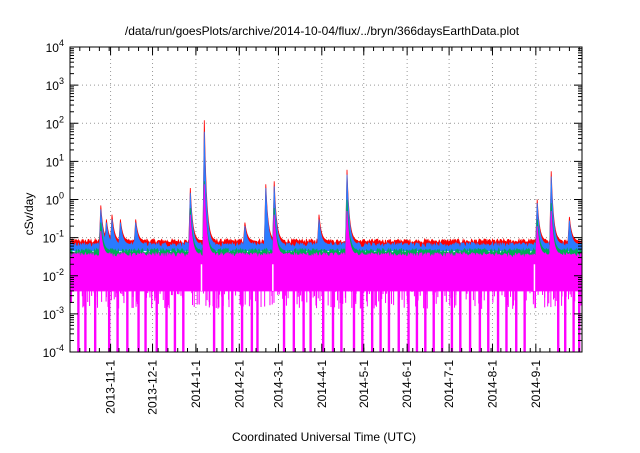 This screenshot has width=640, height=453. Describe the element at coordinates (324, 437) in the screenshot. I see `x-axis-label: Coordinated Universal Time (UTC)` at that location.